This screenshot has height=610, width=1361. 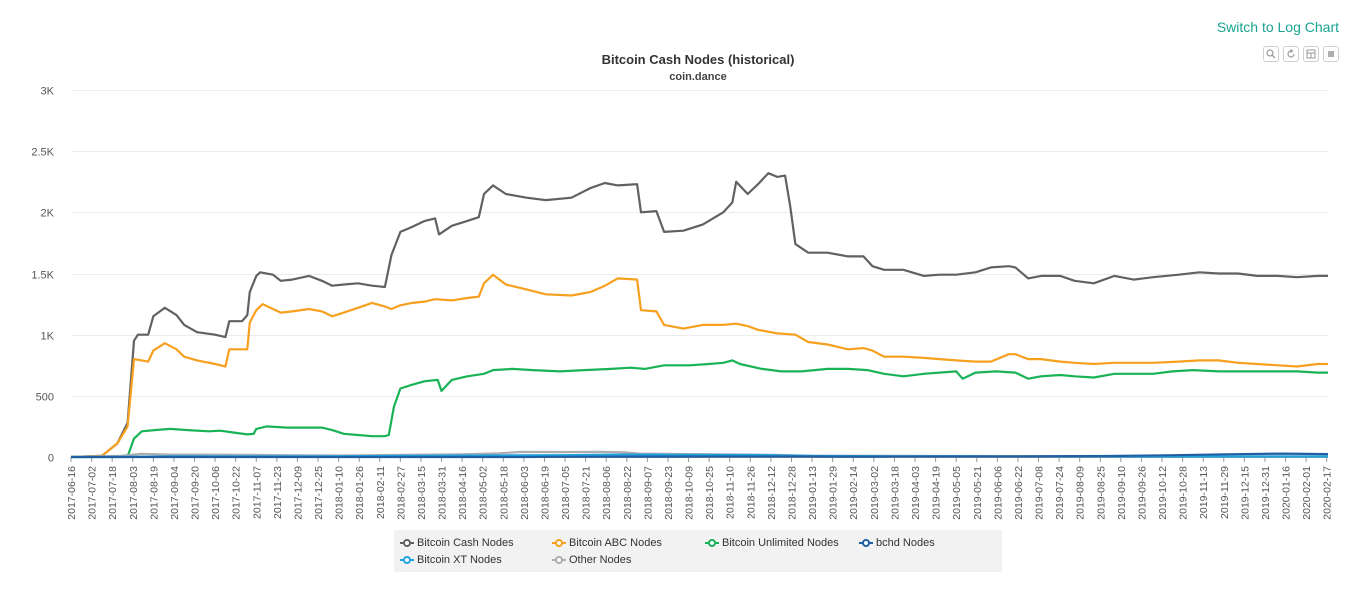 I want to click on legend-label: Other Nodes, so click(x=600, y=560).